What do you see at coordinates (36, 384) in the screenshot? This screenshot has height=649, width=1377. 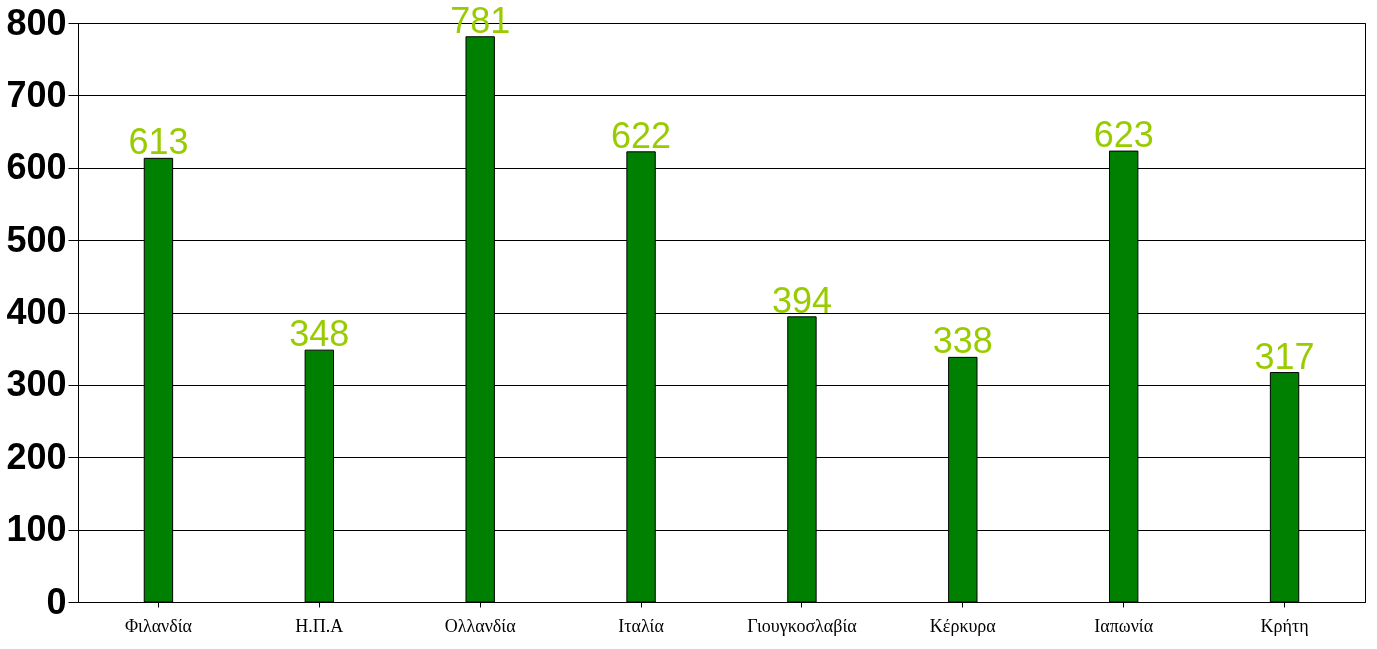 I see `y-tick-label: 300` at bounding box center [36, 384].